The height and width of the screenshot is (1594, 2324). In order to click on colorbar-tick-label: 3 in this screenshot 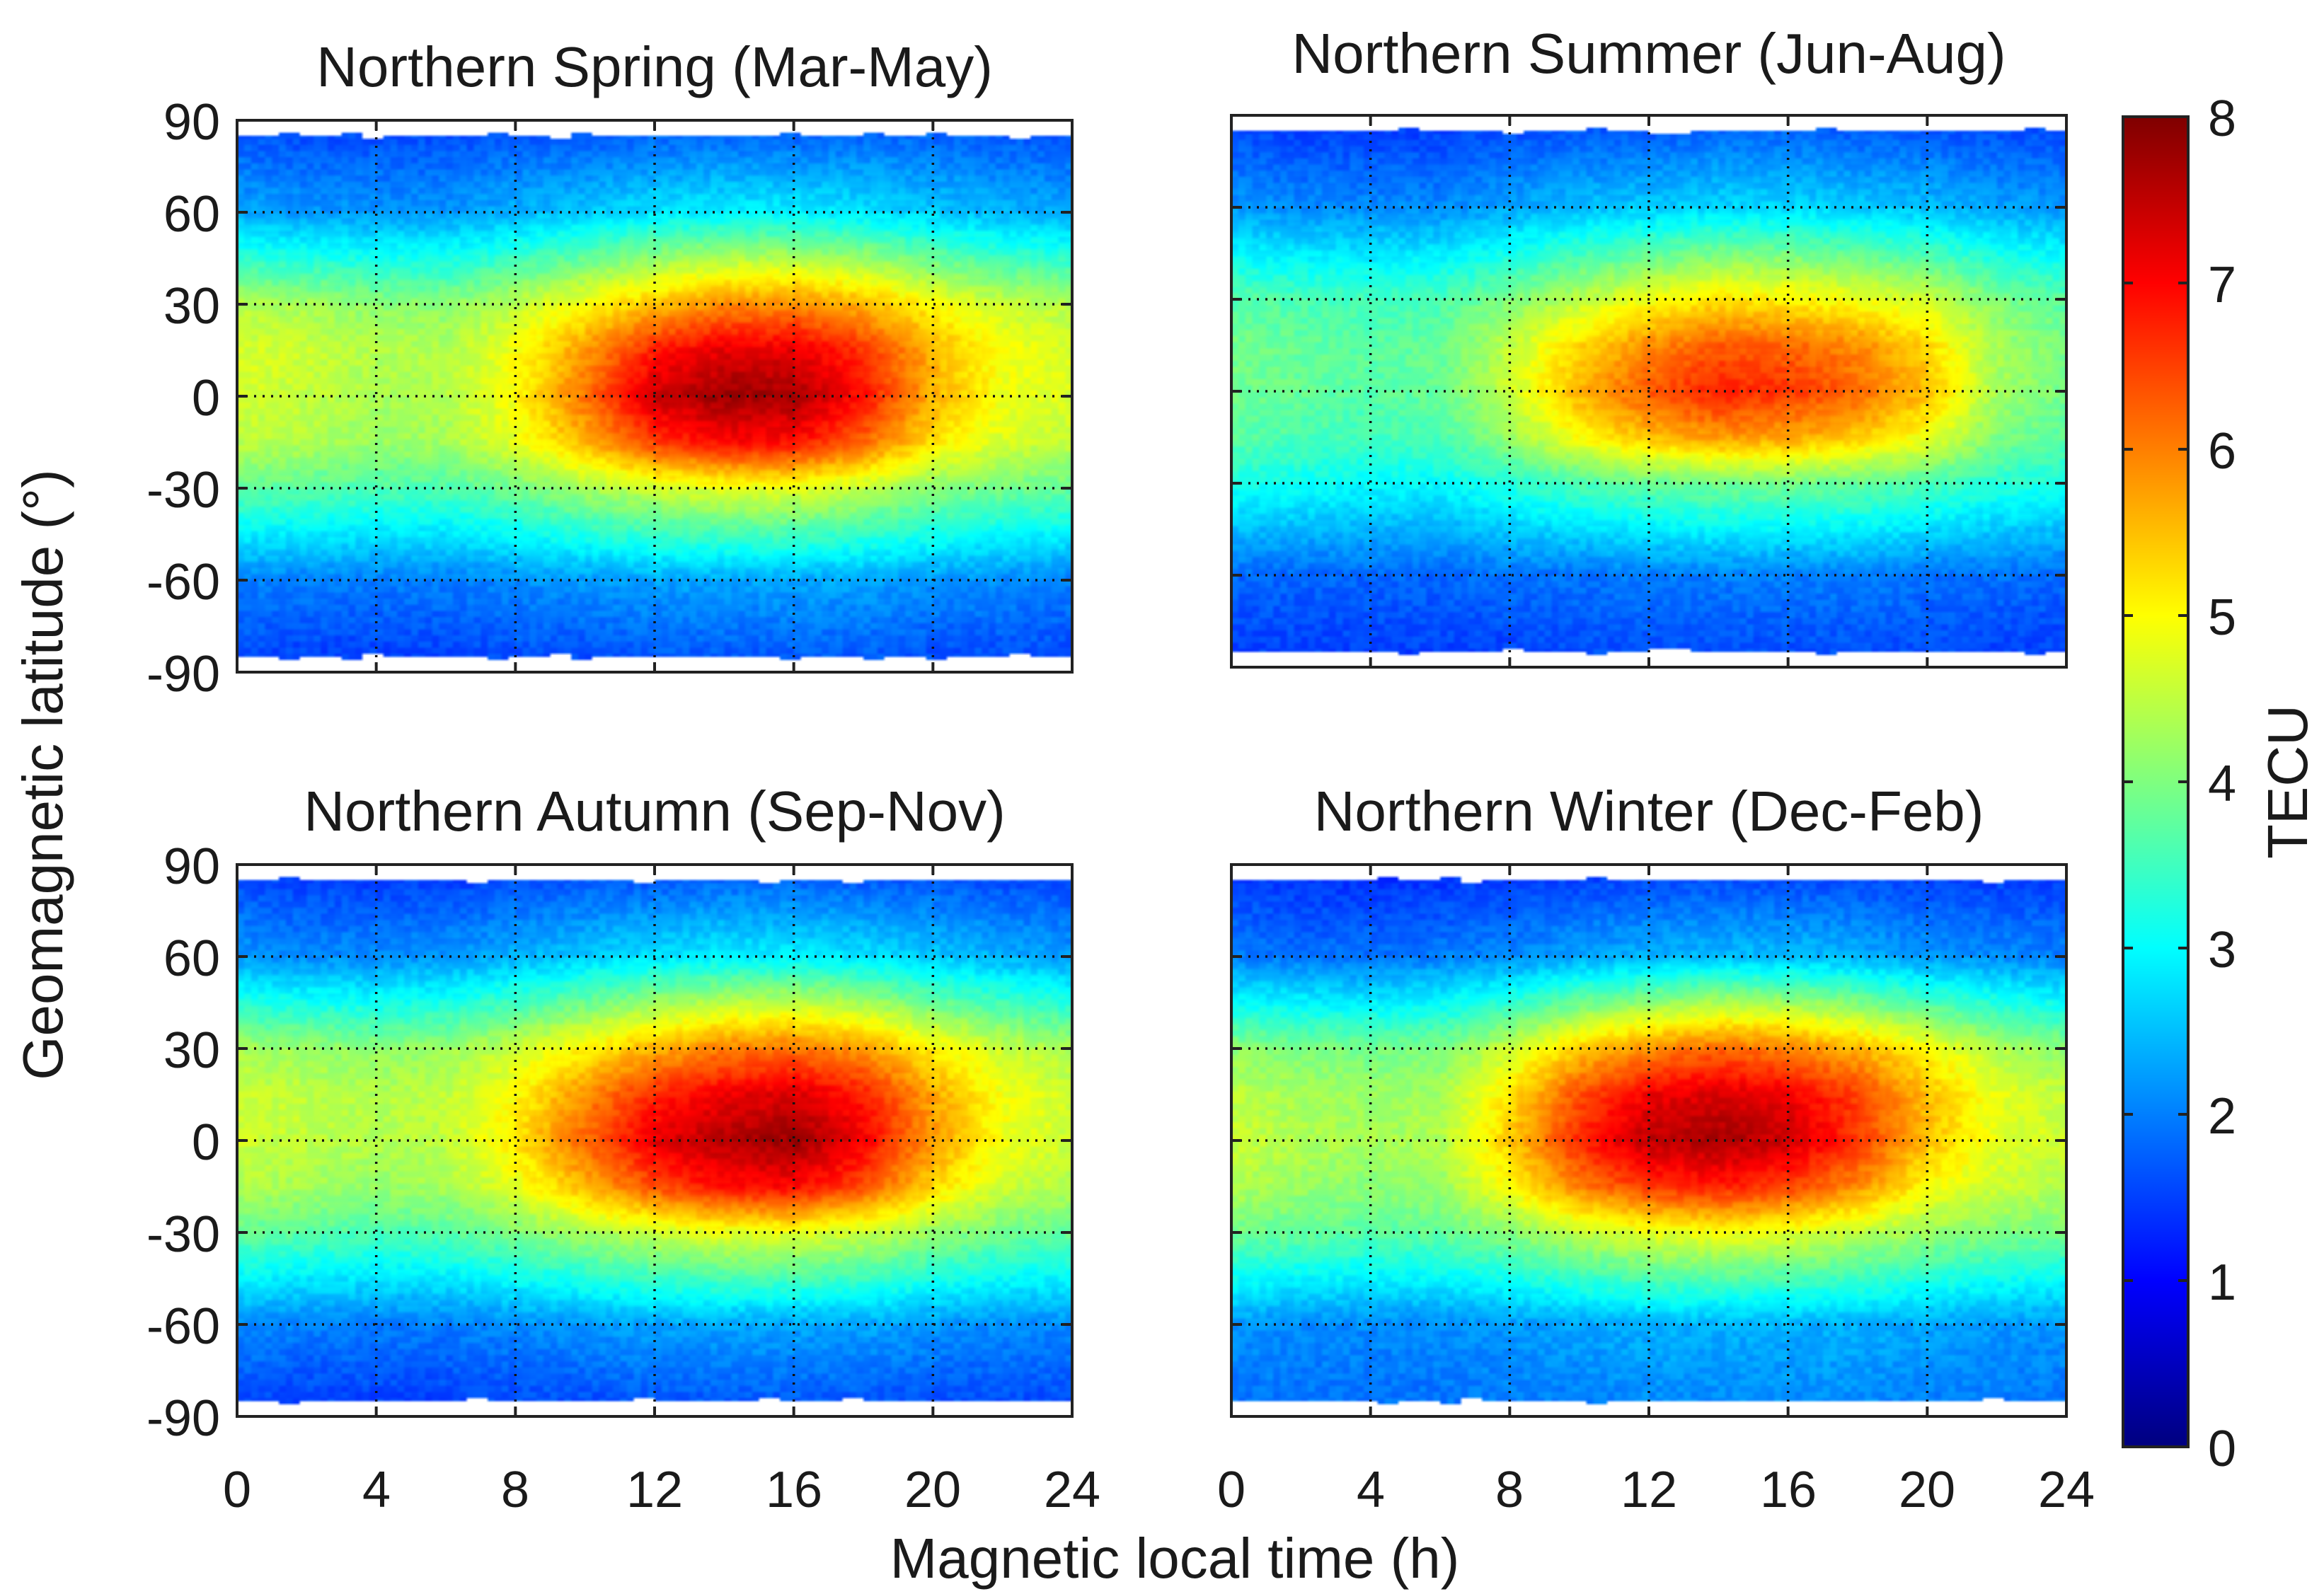, I will do `click(2222, 950)`.